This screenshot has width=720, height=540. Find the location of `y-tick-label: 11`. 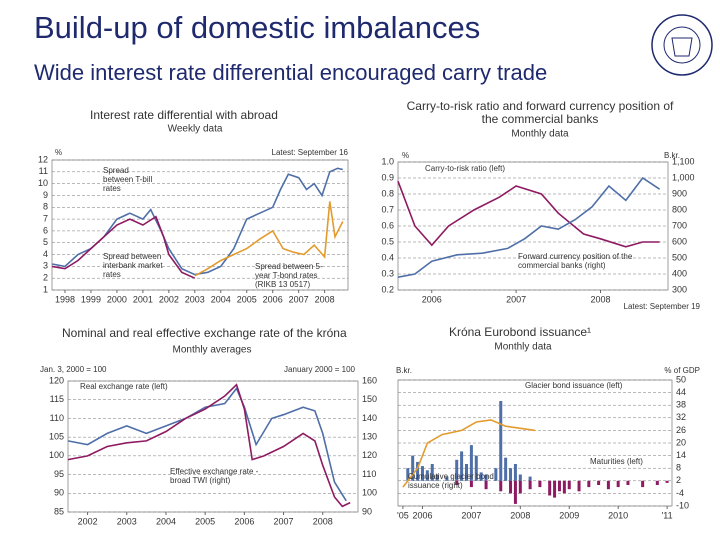

y-tick-label: 11 is located at coordinates (43, 171).